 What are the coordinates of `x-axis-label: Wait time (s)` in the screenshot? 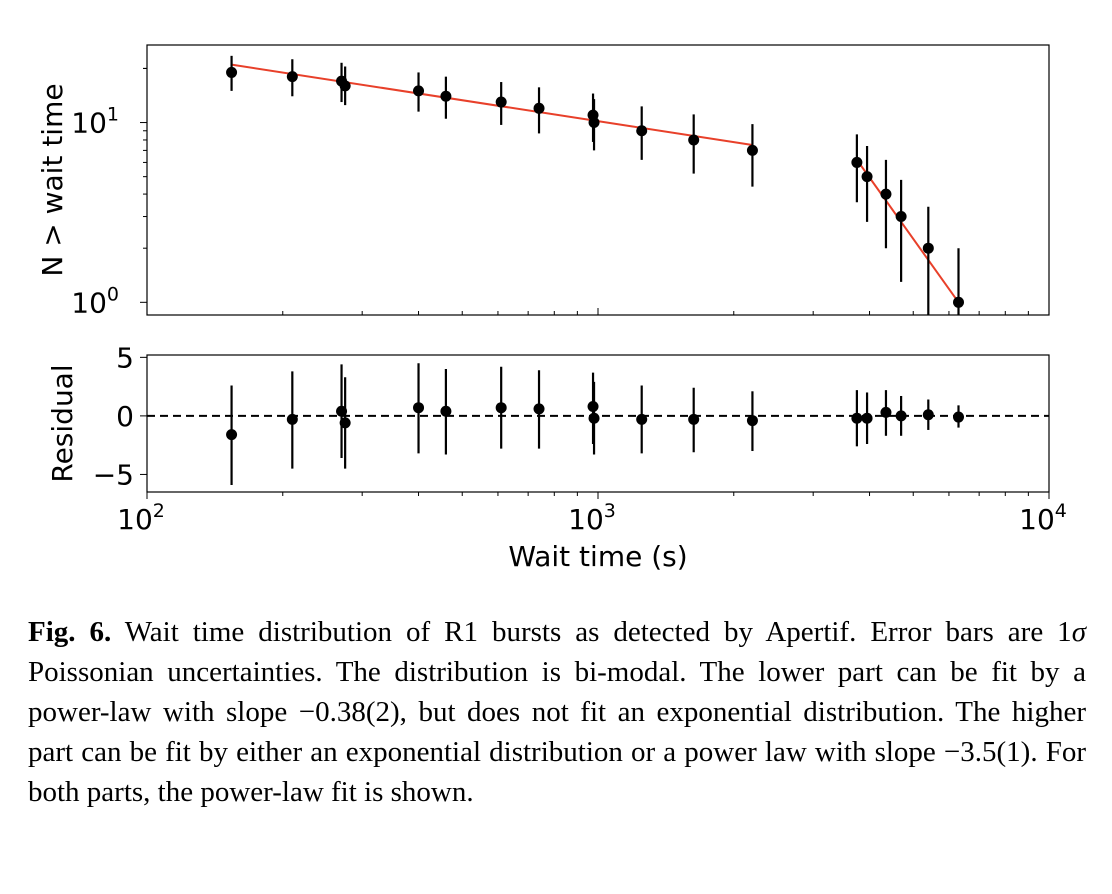 It's located at (597, 556).